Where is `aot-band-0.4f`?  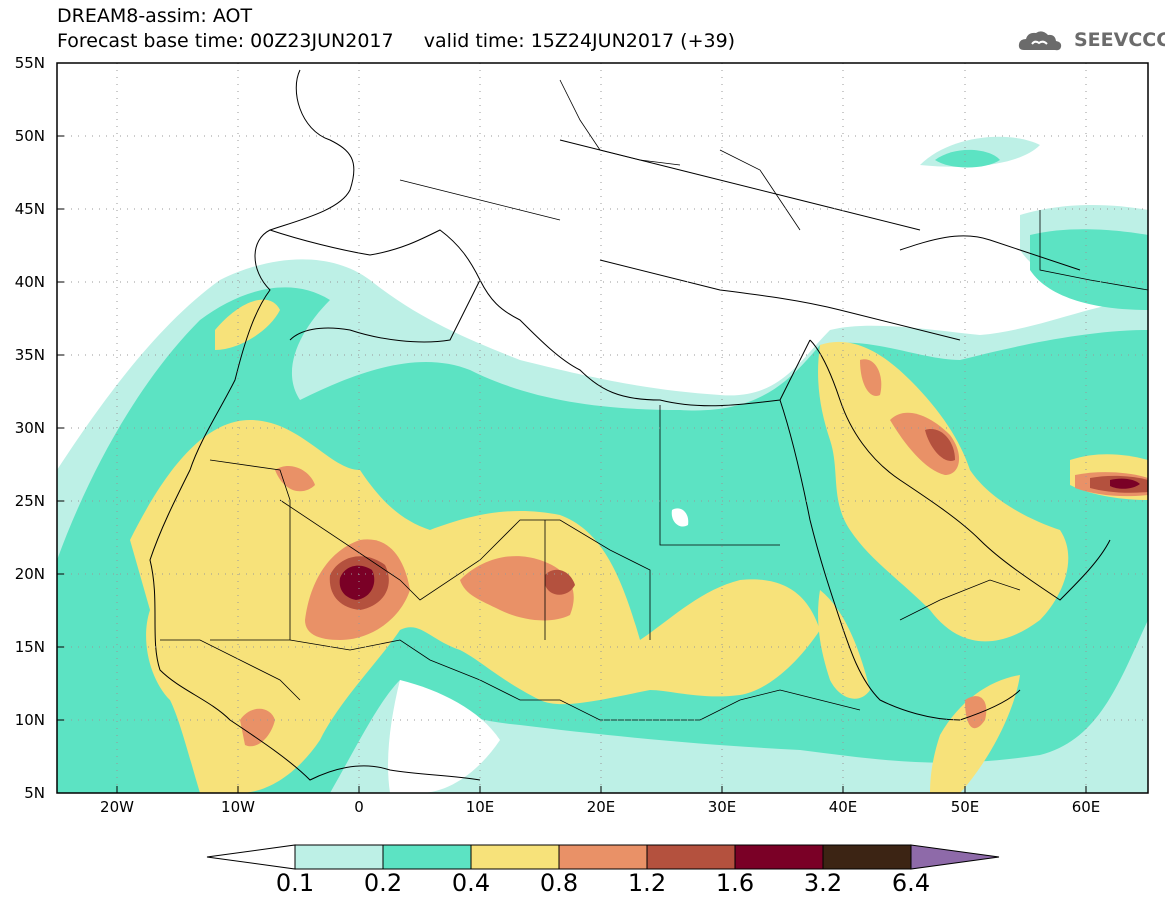
aot-band-0.4f is located at coordinates (247, 324).